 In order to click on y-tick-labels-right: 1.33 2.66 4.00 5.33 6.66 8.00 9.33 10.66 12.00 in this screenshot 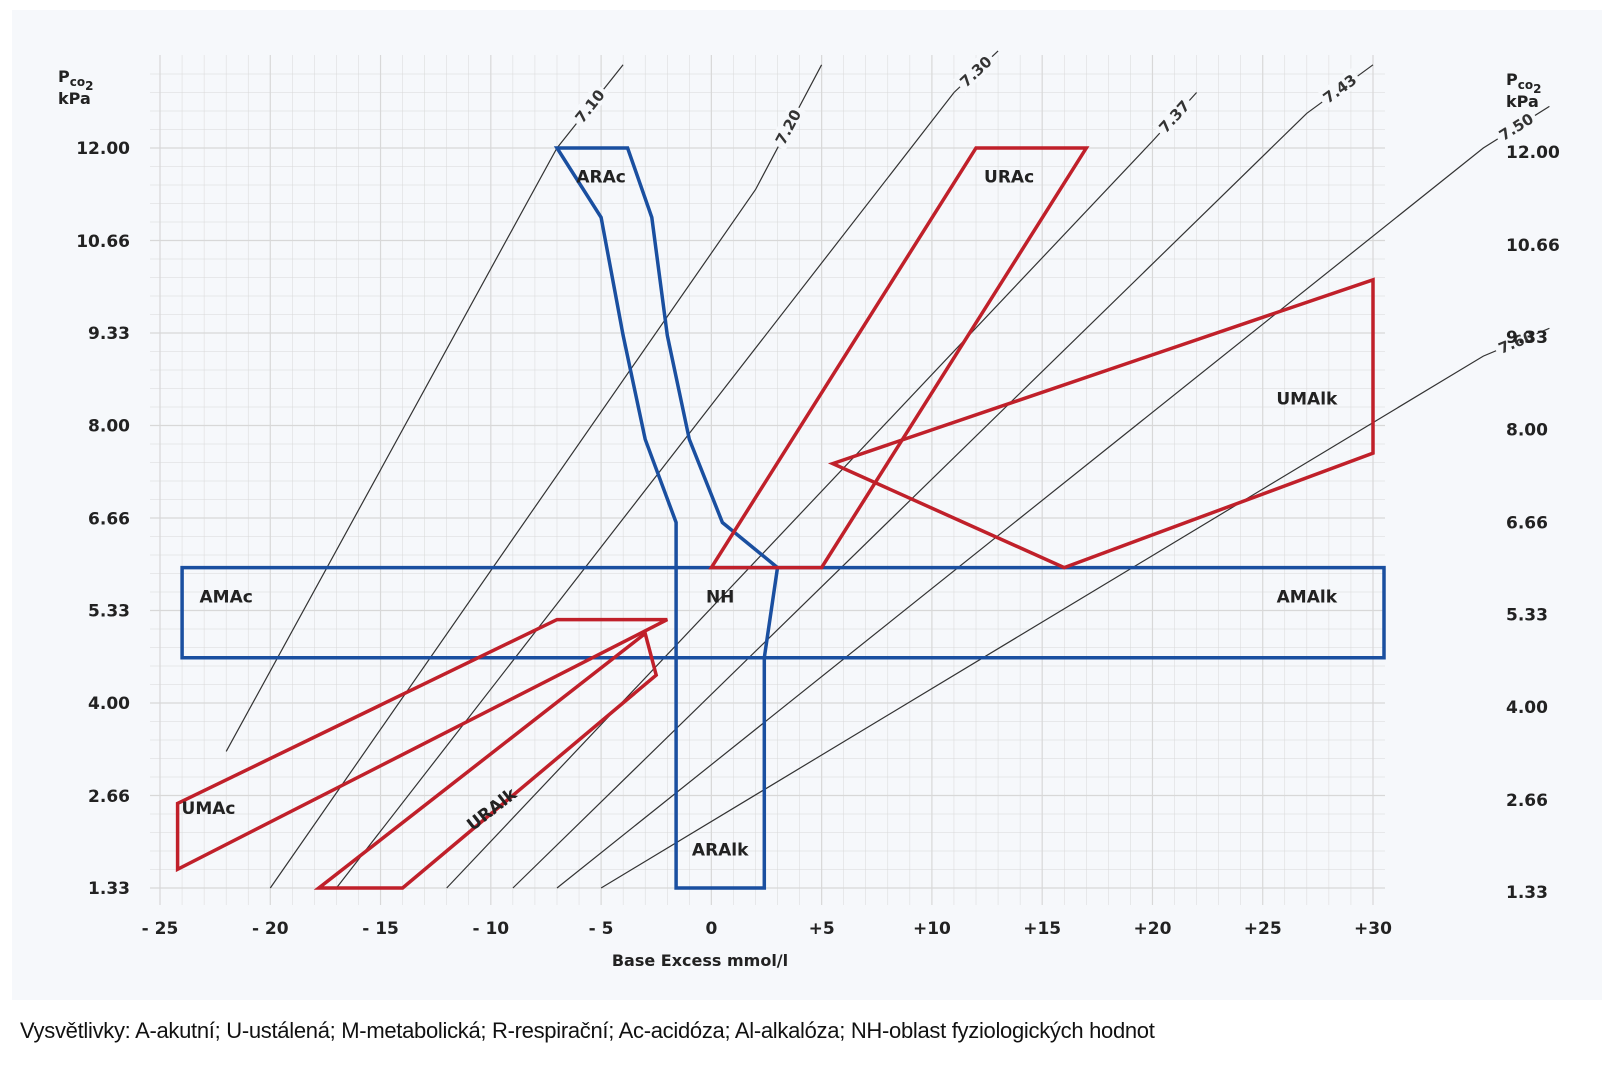, I will do `click(1533, 523)`.